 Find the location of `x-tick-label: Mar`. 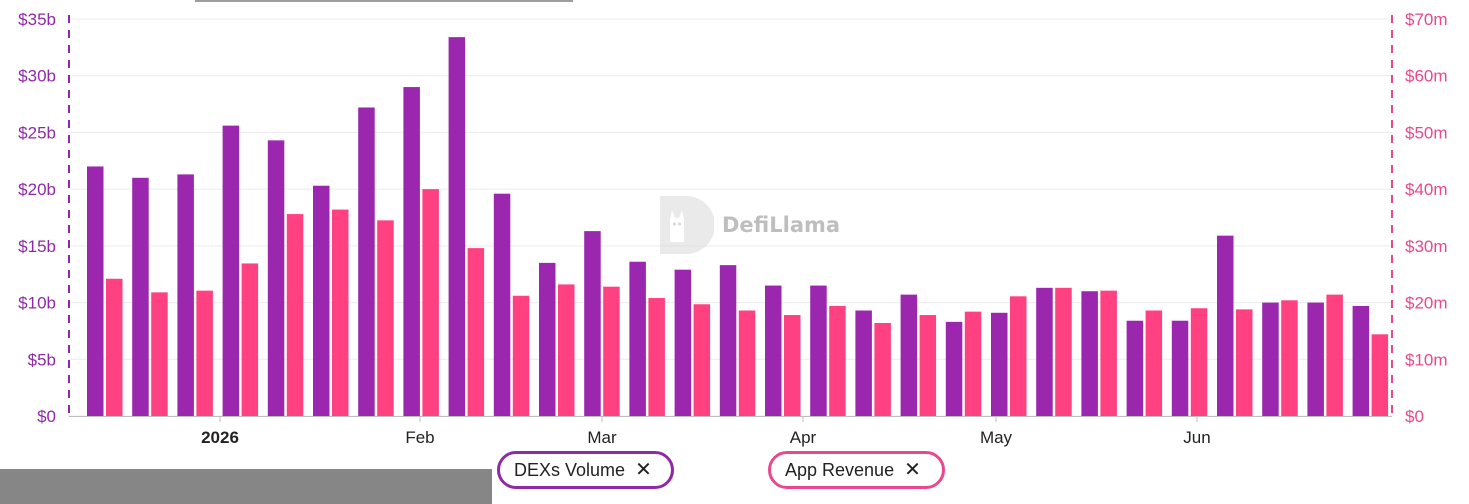

x-tick-label: Mar is located at coordinates (602, 437).